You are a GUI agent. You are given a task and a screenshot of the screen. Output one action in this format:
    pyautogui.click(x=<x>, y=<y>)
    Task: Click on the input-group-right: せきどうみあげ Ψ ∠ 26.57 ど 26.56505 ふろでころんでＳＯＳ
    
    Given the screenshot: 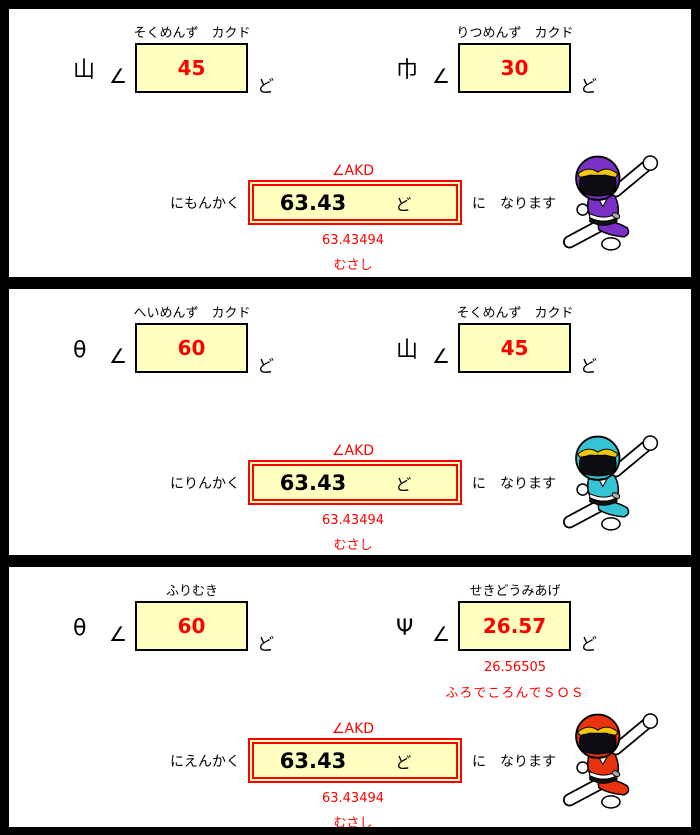 What is the action you would take?
    pyautogui.click(x=522, y=647)
    